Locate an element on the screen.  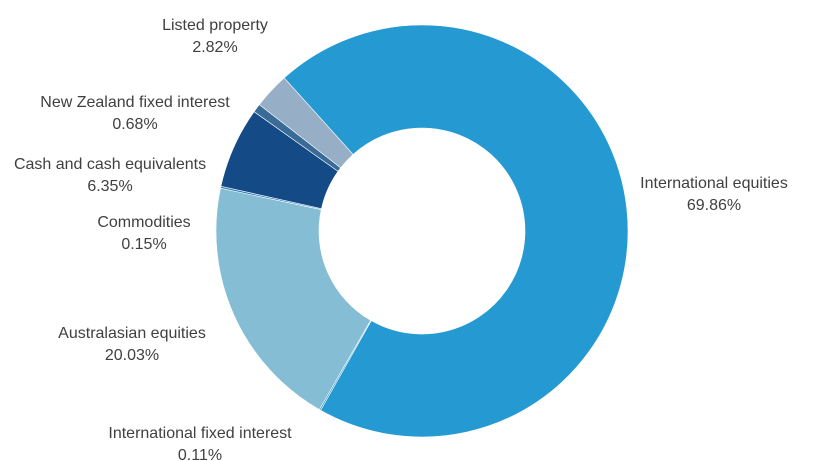
value-commodities: 0.15% is located at coordinates (143, 244).